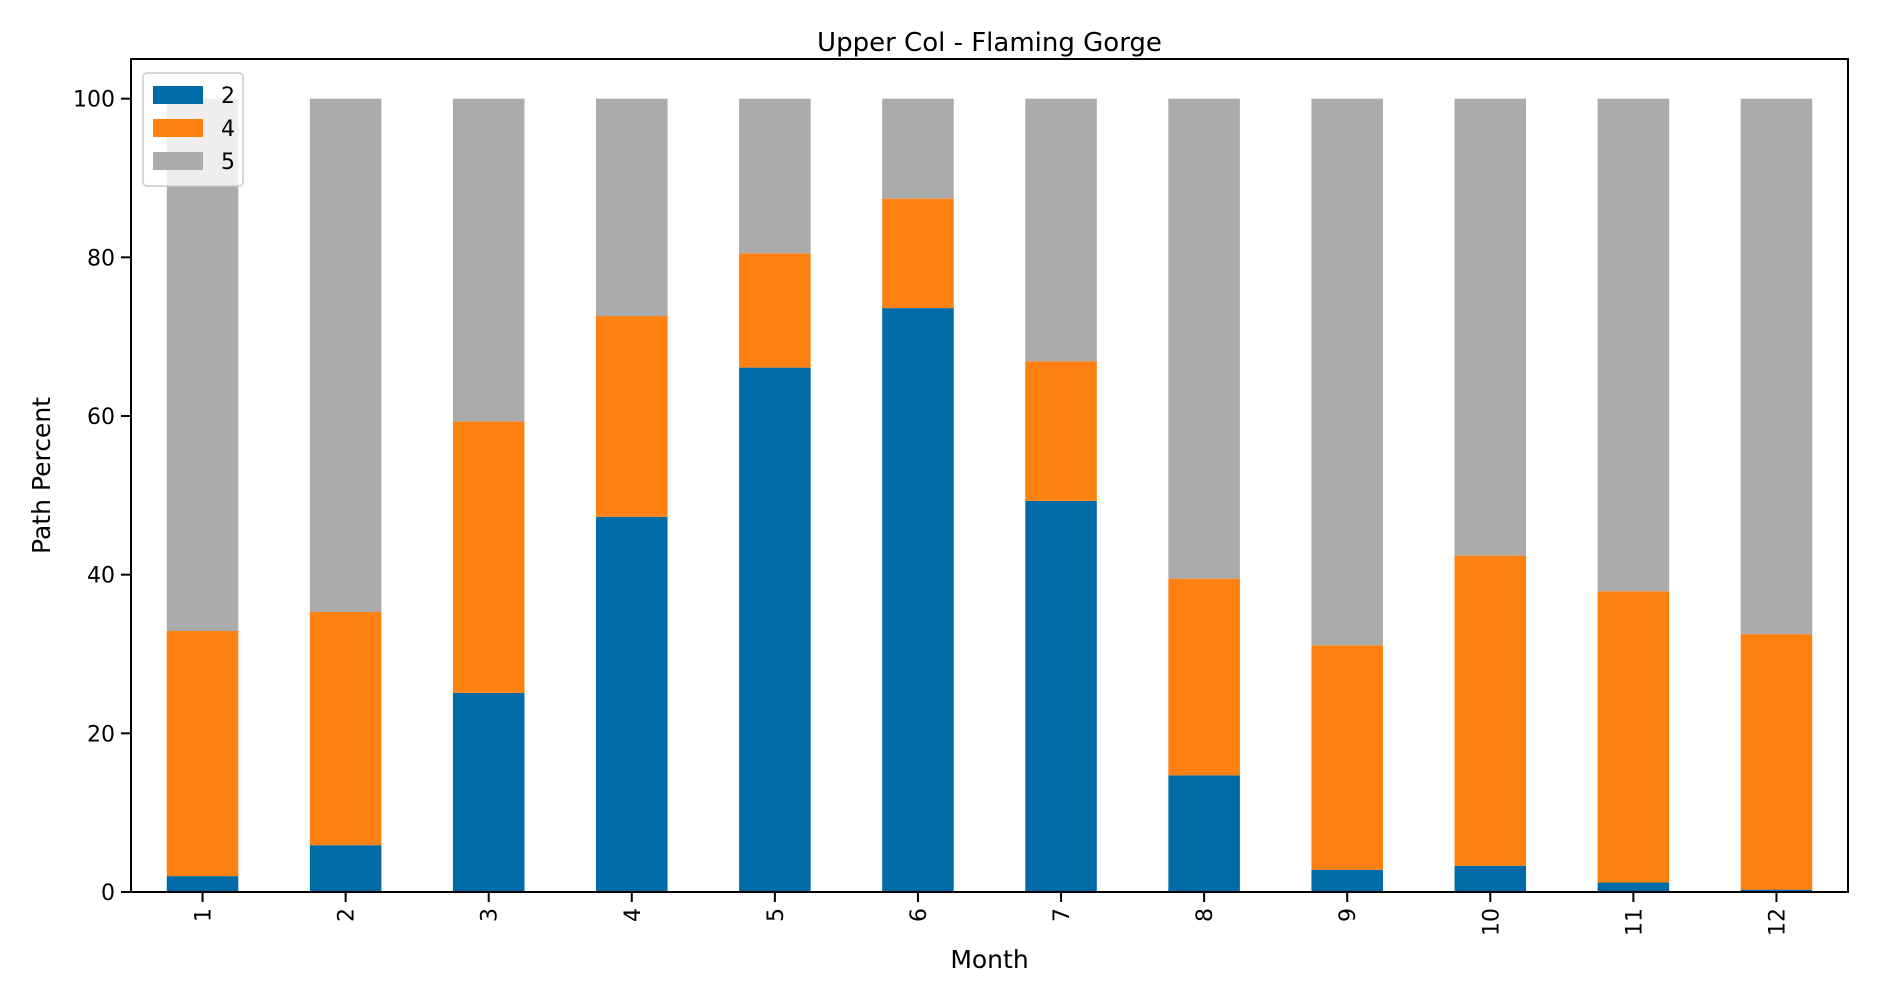 The image size is (1900, 1000). Describe the element at coordinates (94, 100) in the screenshot. I see `y-tick-label: 100` at that location.